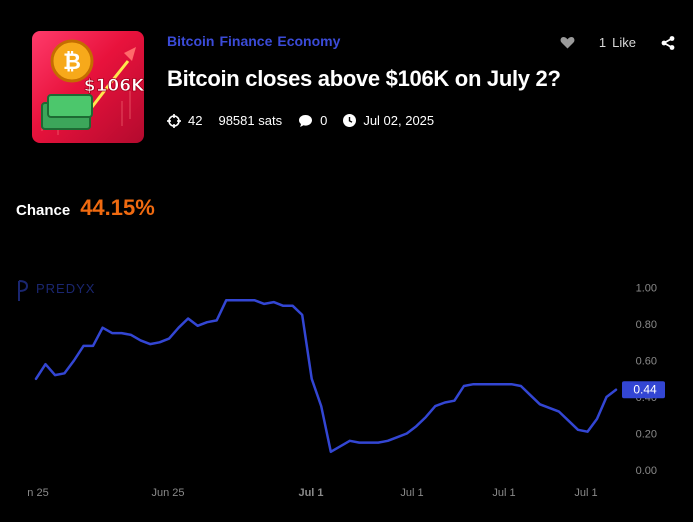 Image resolution: width=693 pixels, height=522 pixels. I want to click on market-meta: 42 98581 sats 0 Jul 02, 2025, so click(308, 120).